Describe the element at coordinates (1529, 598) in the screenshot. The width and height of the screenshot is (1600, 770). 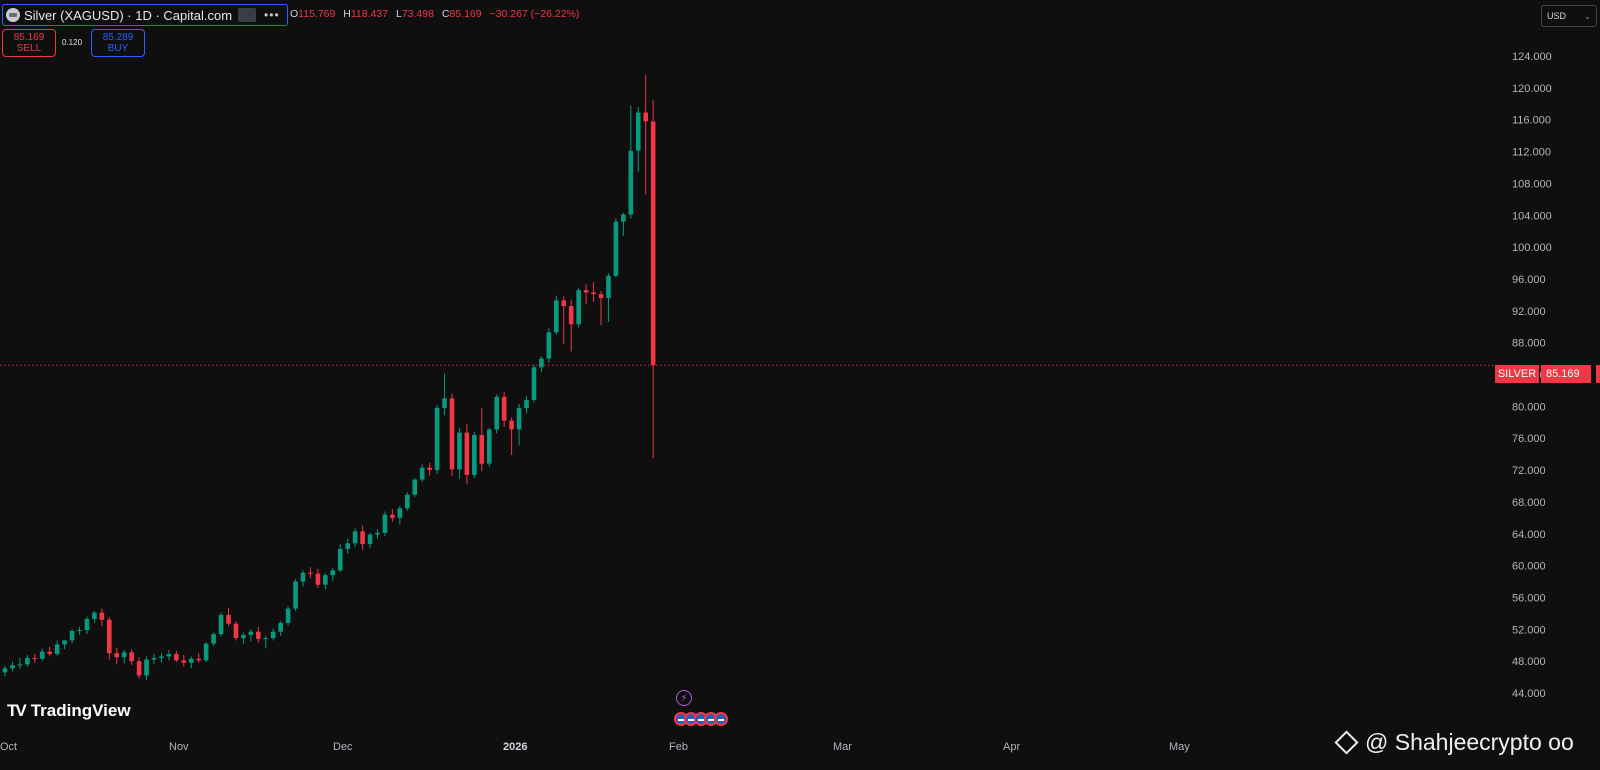
I see `price-tick-label: 56.000` at that location.